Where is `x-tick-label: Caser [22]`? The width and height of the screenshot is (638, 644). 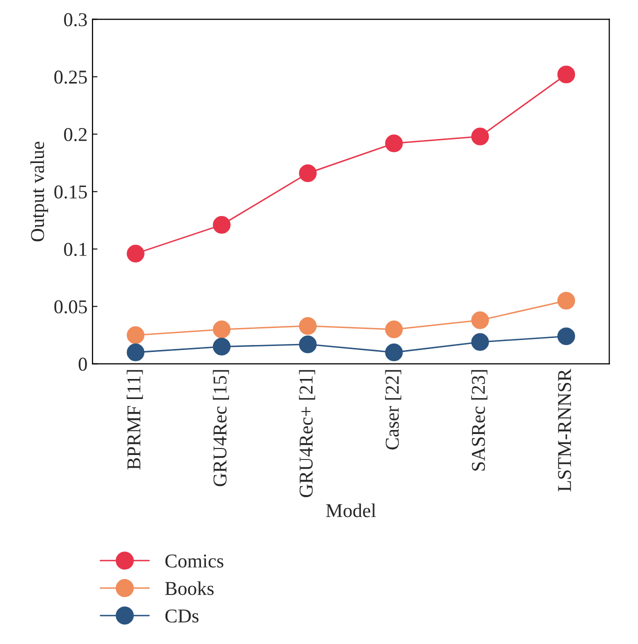 x-tick-label: Caser [22] is located at coordinates (393, 410).